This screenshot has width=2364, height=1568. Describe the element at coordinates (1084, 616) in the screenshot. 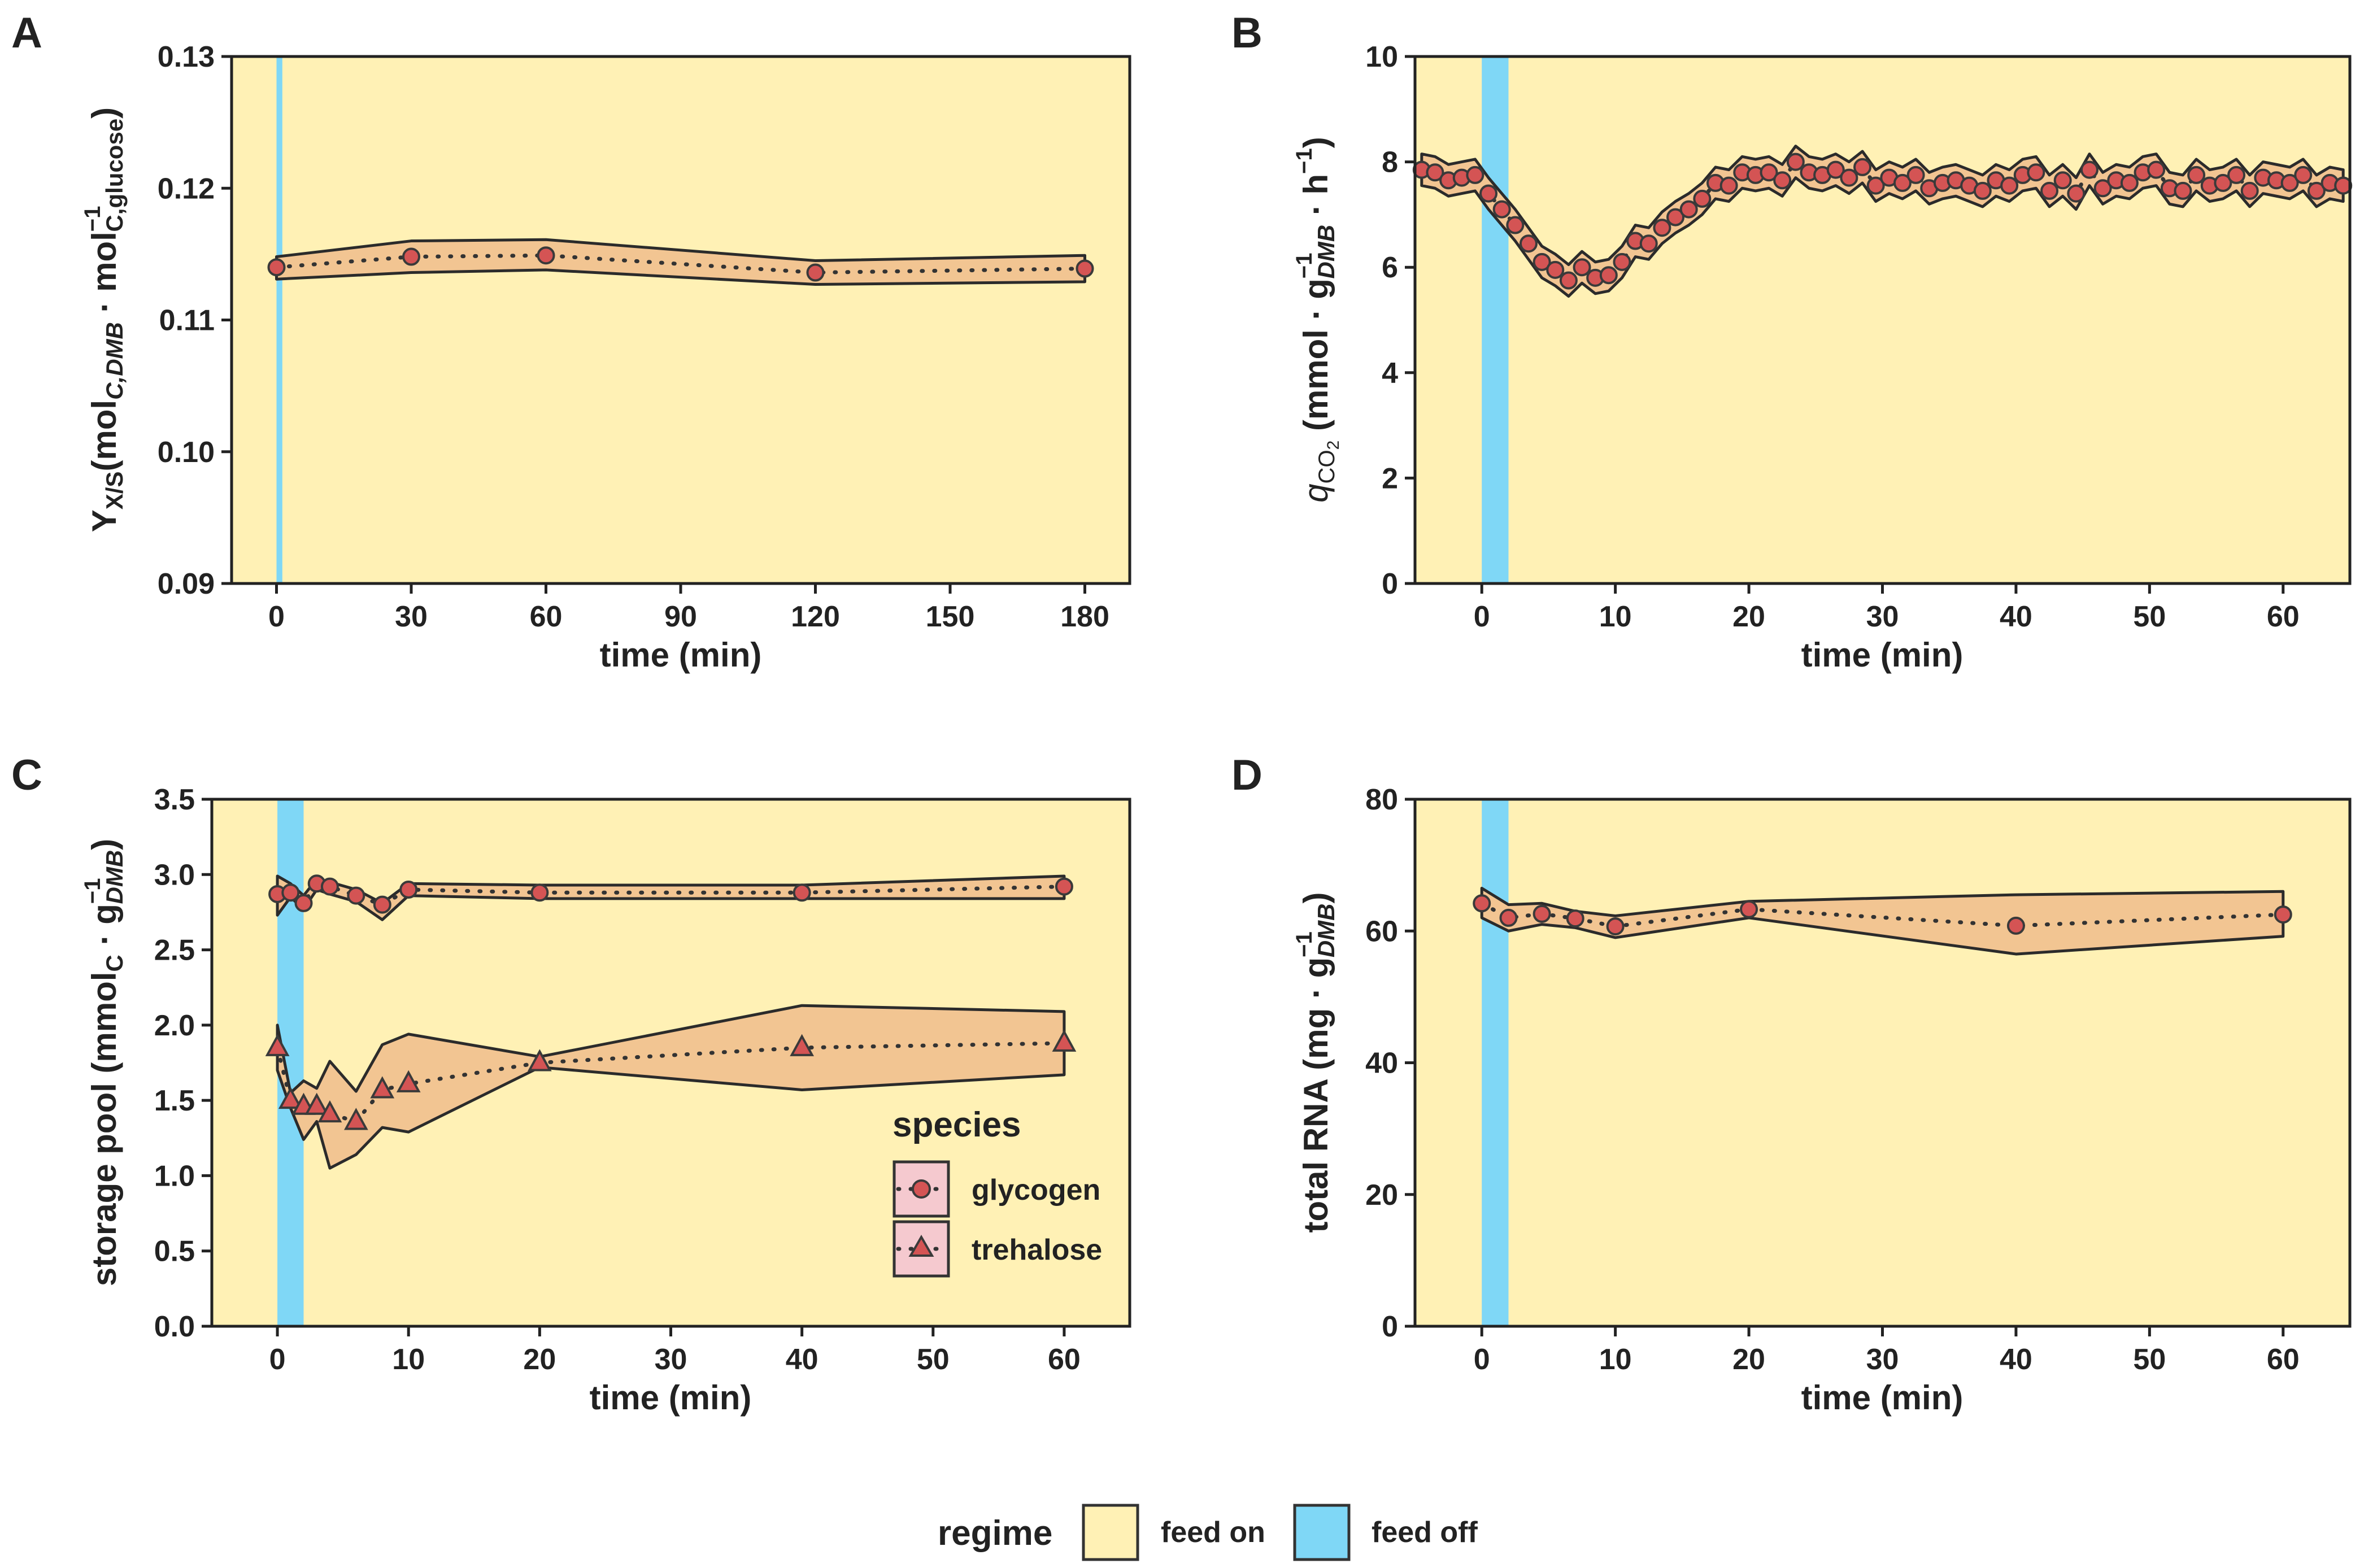

I see `x-tick-label-a: 180` at that location.